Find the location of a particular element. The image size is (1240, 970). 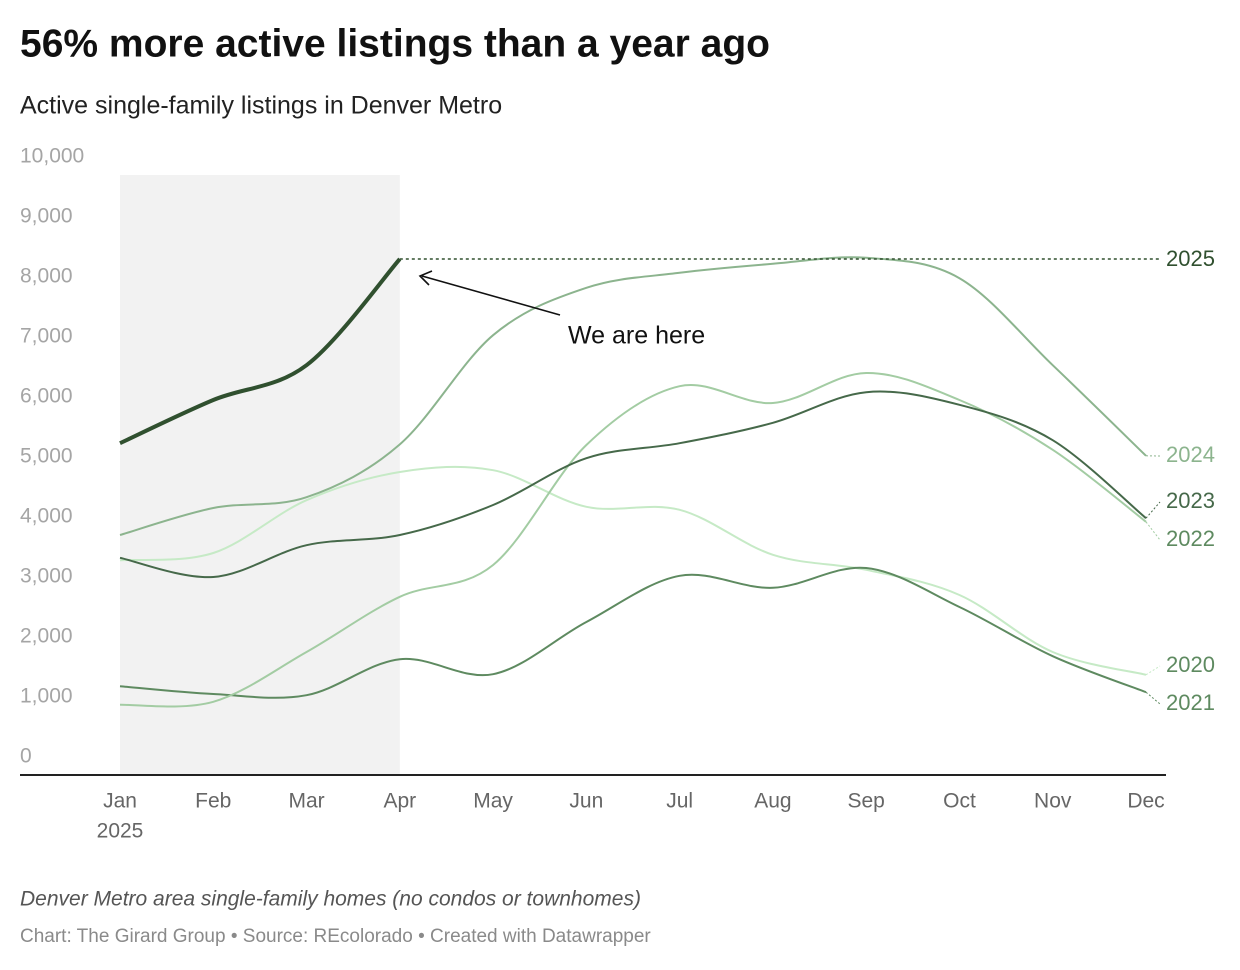

y-tick-label: 3,000 is located at coordinates (46, 576).